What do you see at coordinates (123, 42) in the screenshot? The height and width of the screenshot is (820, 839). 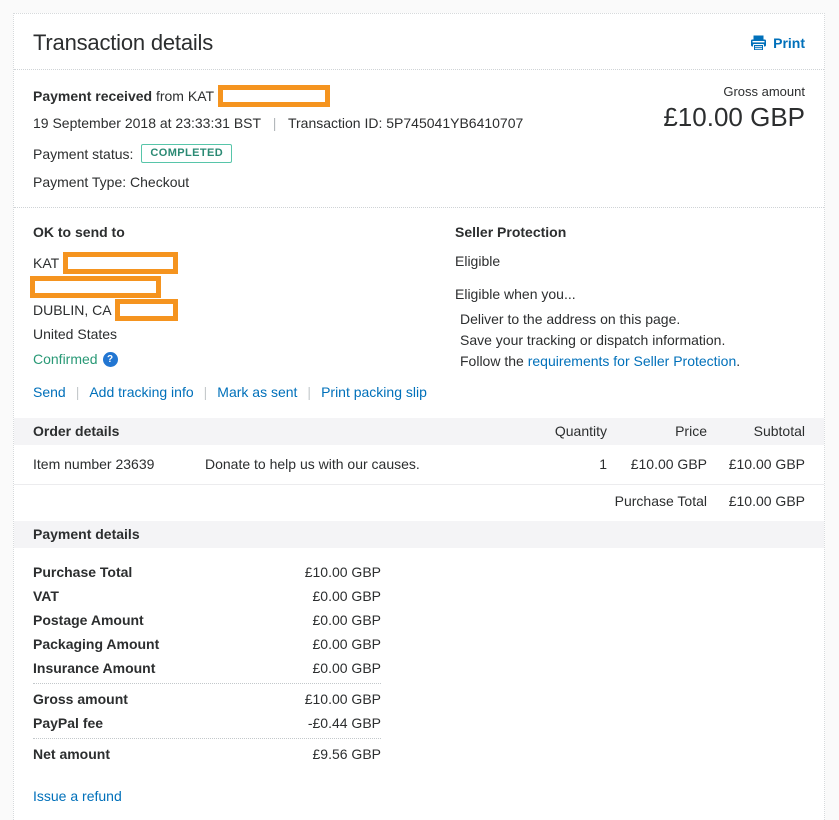 I see `page-title: Transaction details` at bounding box center [123, 42].